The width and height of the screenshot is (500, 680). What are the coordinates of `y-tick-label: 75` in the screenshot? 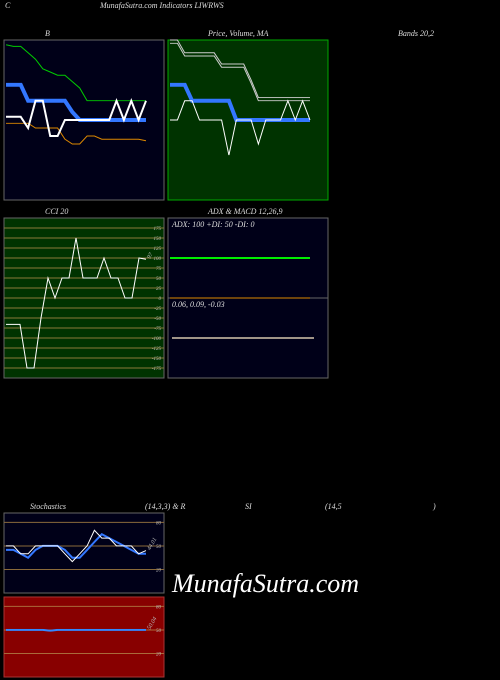 It's located at (159, 269).